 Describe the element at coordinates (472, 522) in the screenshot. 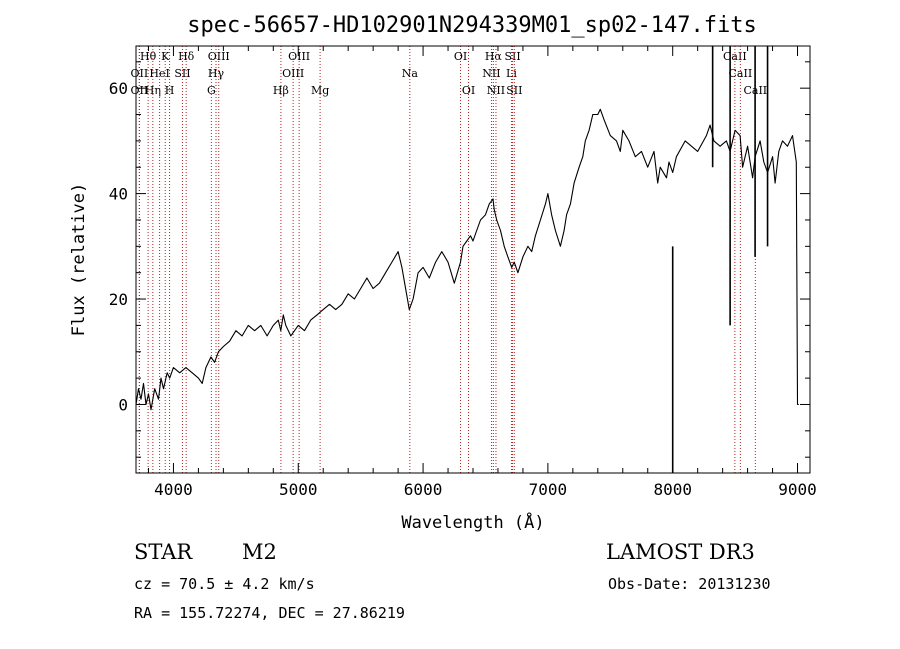

I see `x-axis-label: Wavelength (Å)` at that location.